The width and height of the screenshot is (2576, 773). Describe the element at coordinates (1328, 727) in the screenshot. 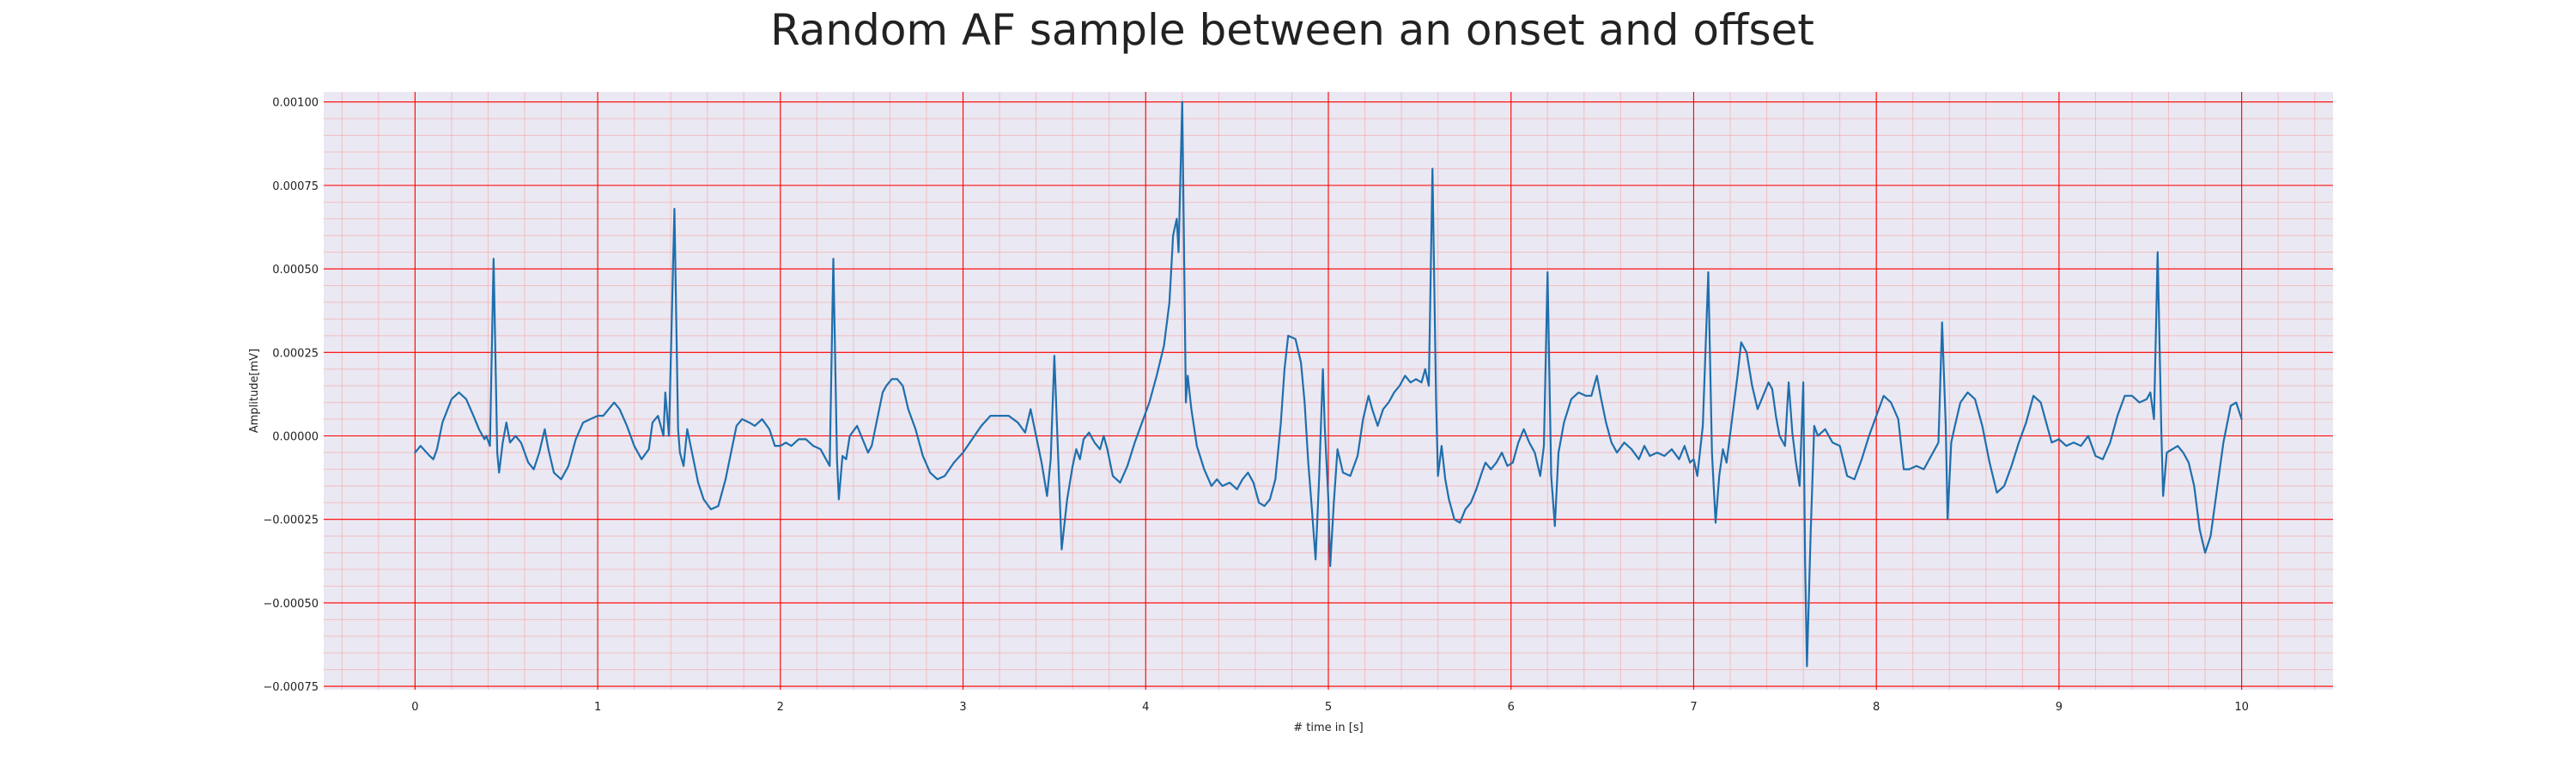

I see `x-axis-label: # time in [s]` at that location.